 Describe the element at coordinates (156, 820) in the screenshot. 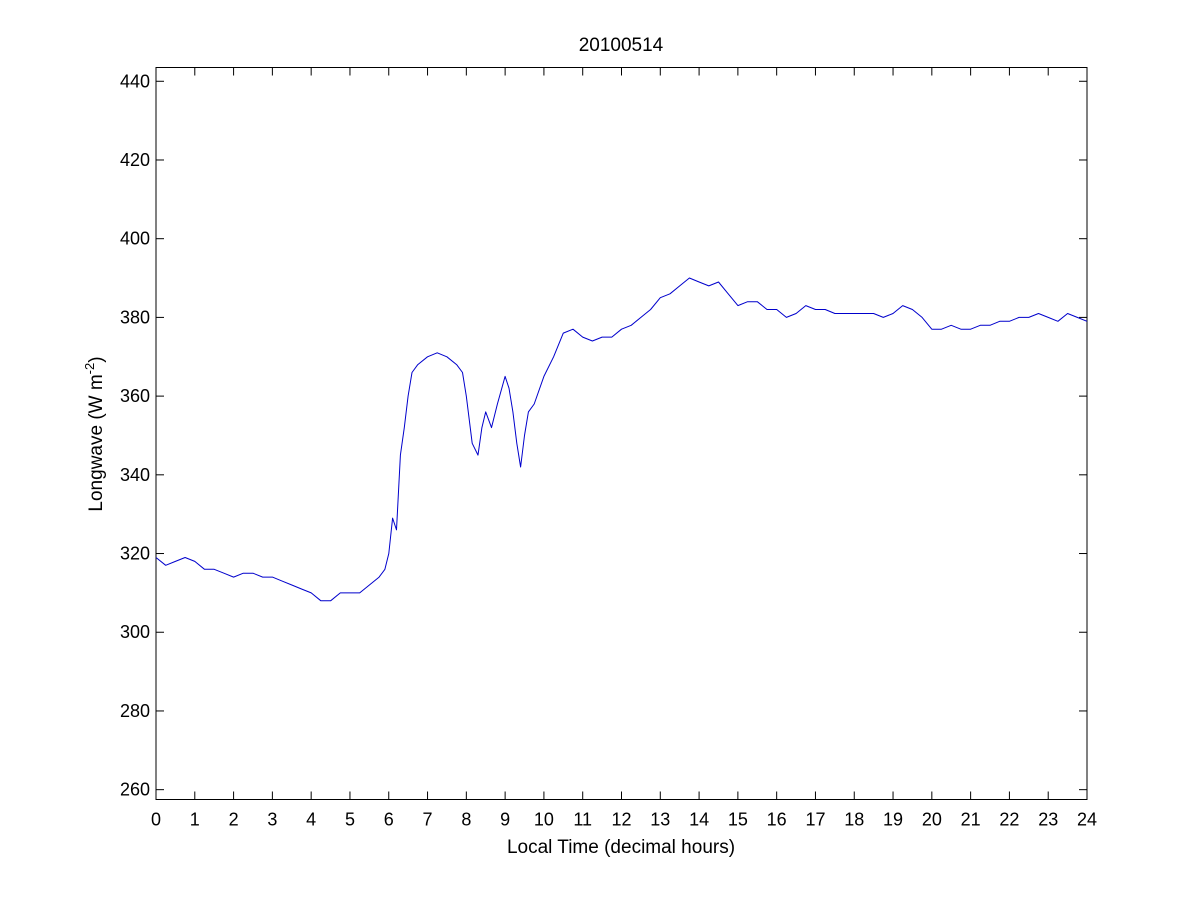

I see `x-tick-label: 0` at that location.